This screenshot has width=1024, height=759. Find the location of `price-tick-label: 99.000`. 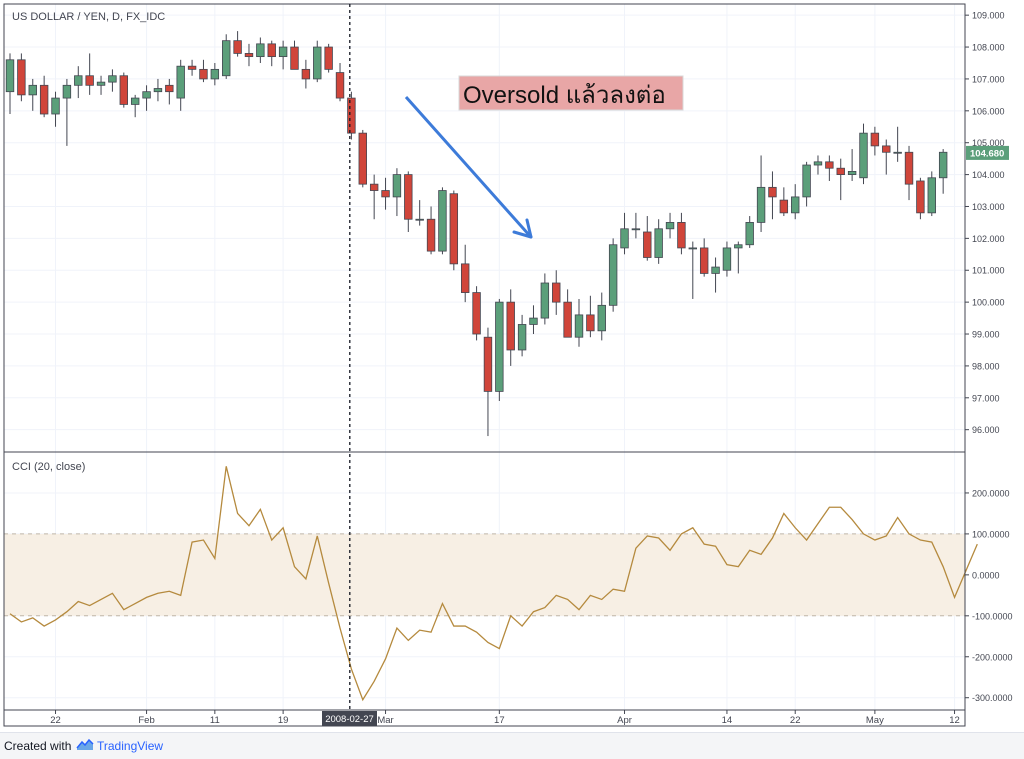

price-tick-label: 99.000 is located at coordinates (986, 335).